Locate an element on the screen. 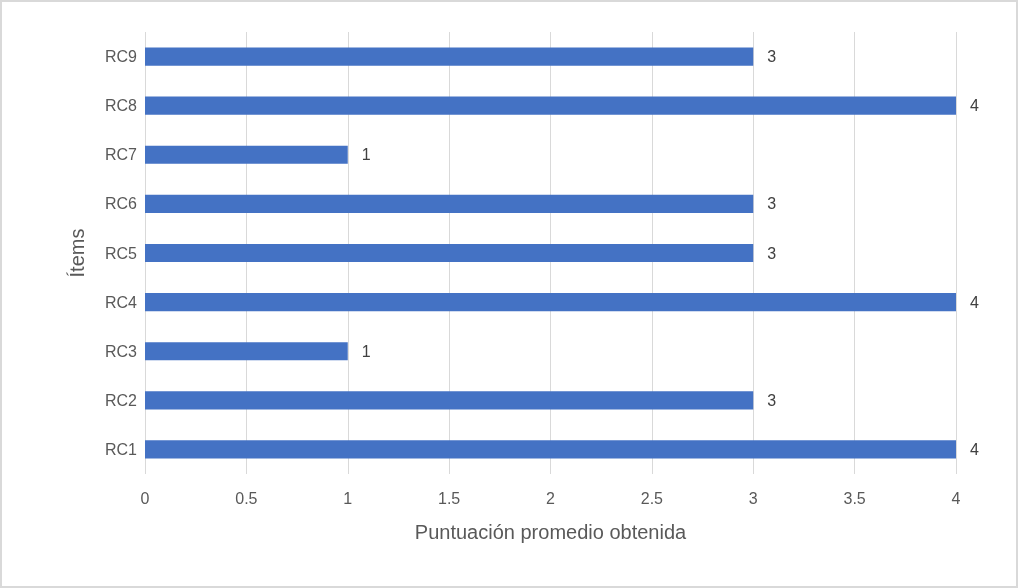  x-tick-label: 2.5 is located at coordinates (652, 498).